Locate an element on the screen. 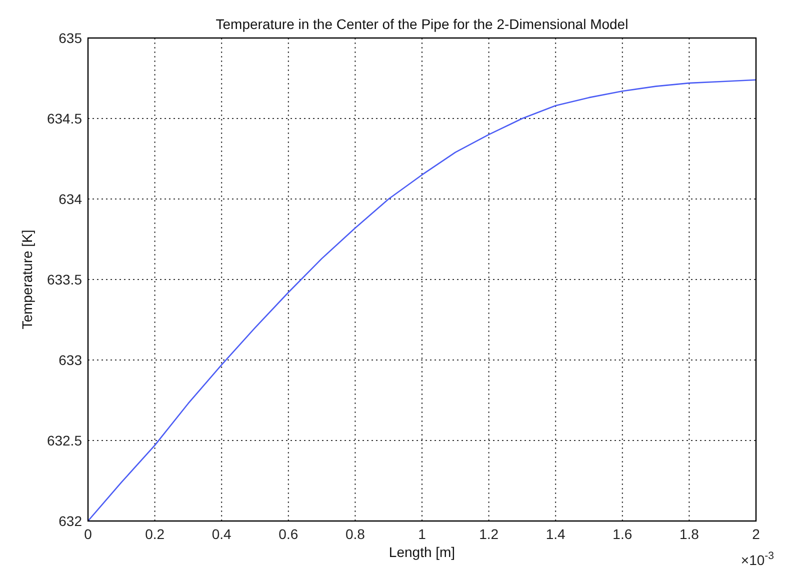 The width and height of the screenshot is (786, 585). y-tick-label: 632.5 is located at coordinates (64, 440).